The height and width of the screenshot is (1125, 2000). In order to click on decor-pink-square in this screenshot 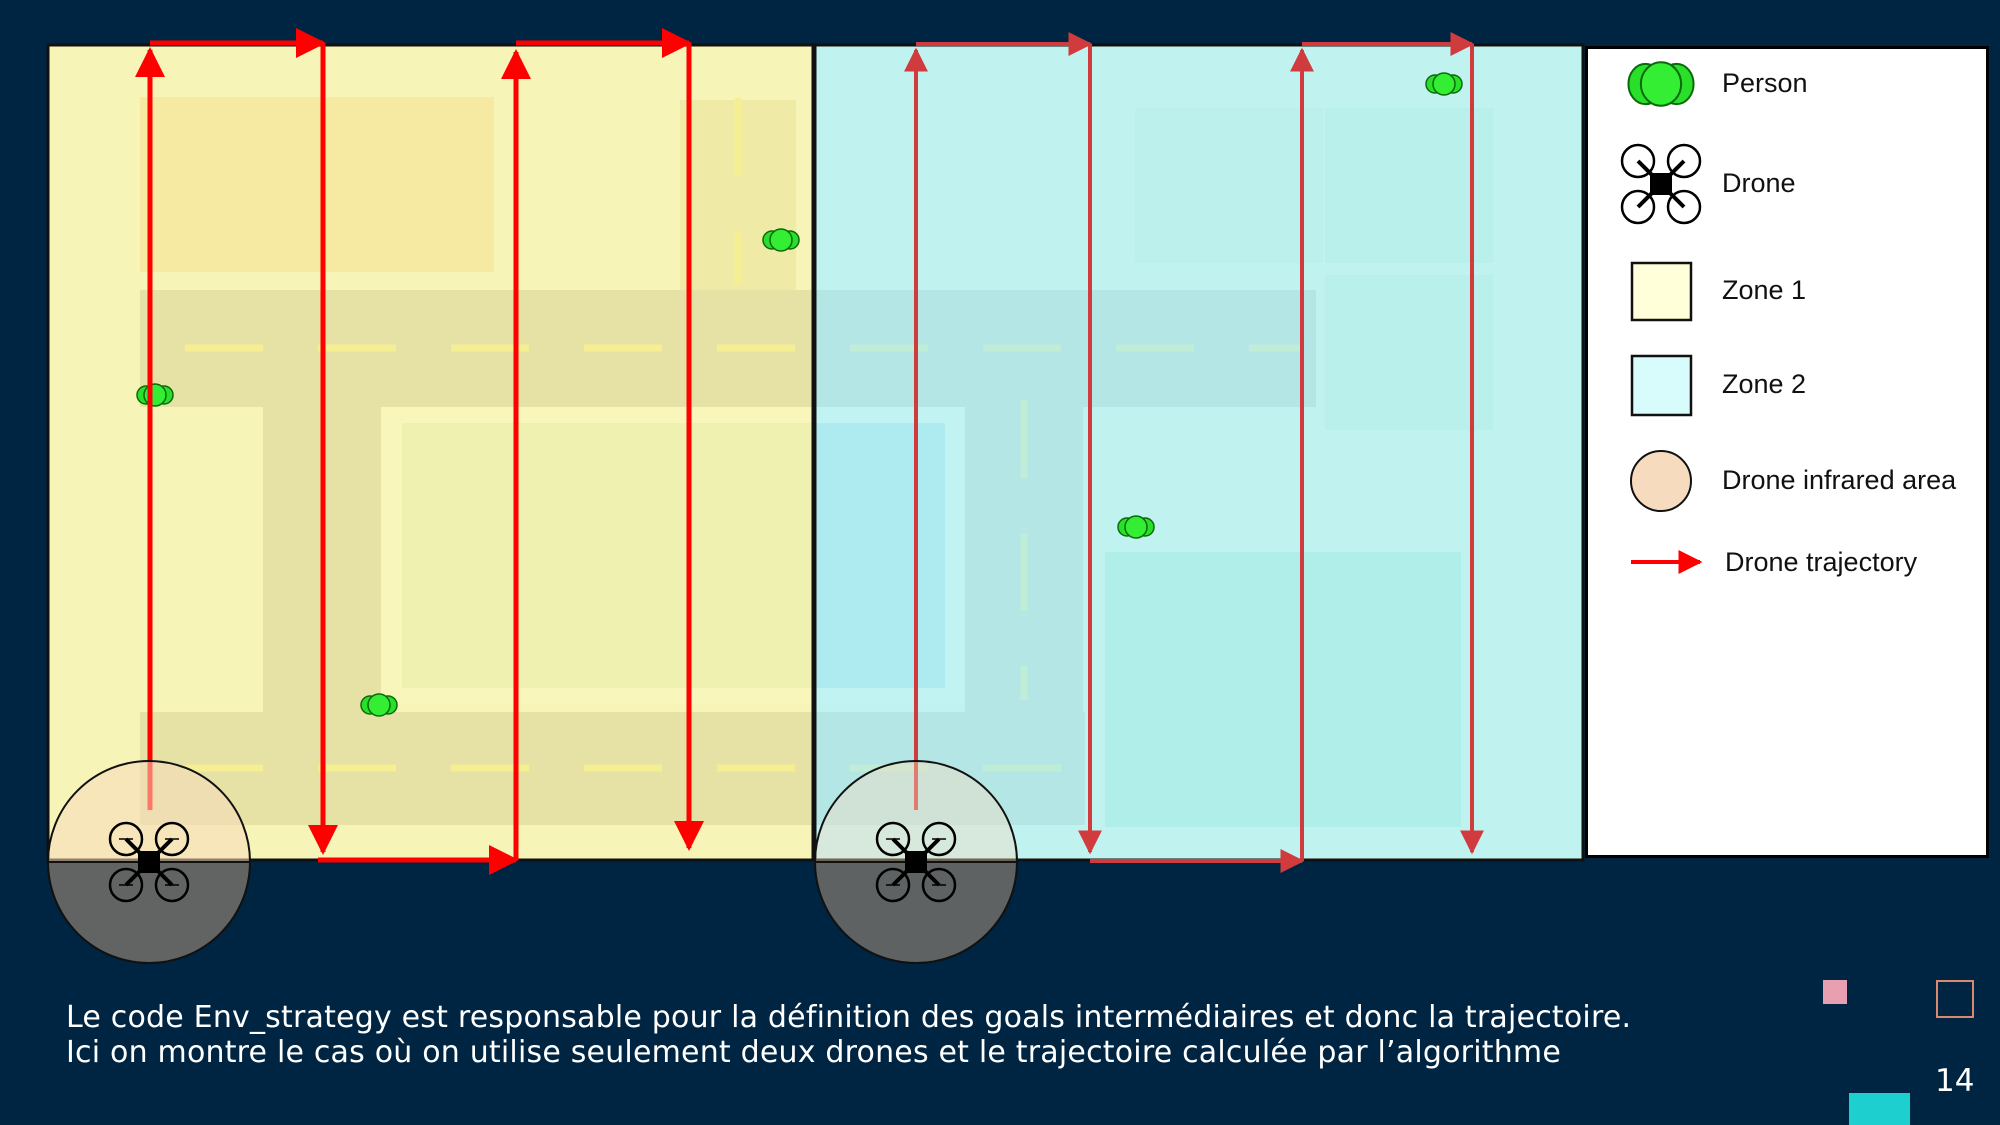, I will do `click(1835, 992)`.